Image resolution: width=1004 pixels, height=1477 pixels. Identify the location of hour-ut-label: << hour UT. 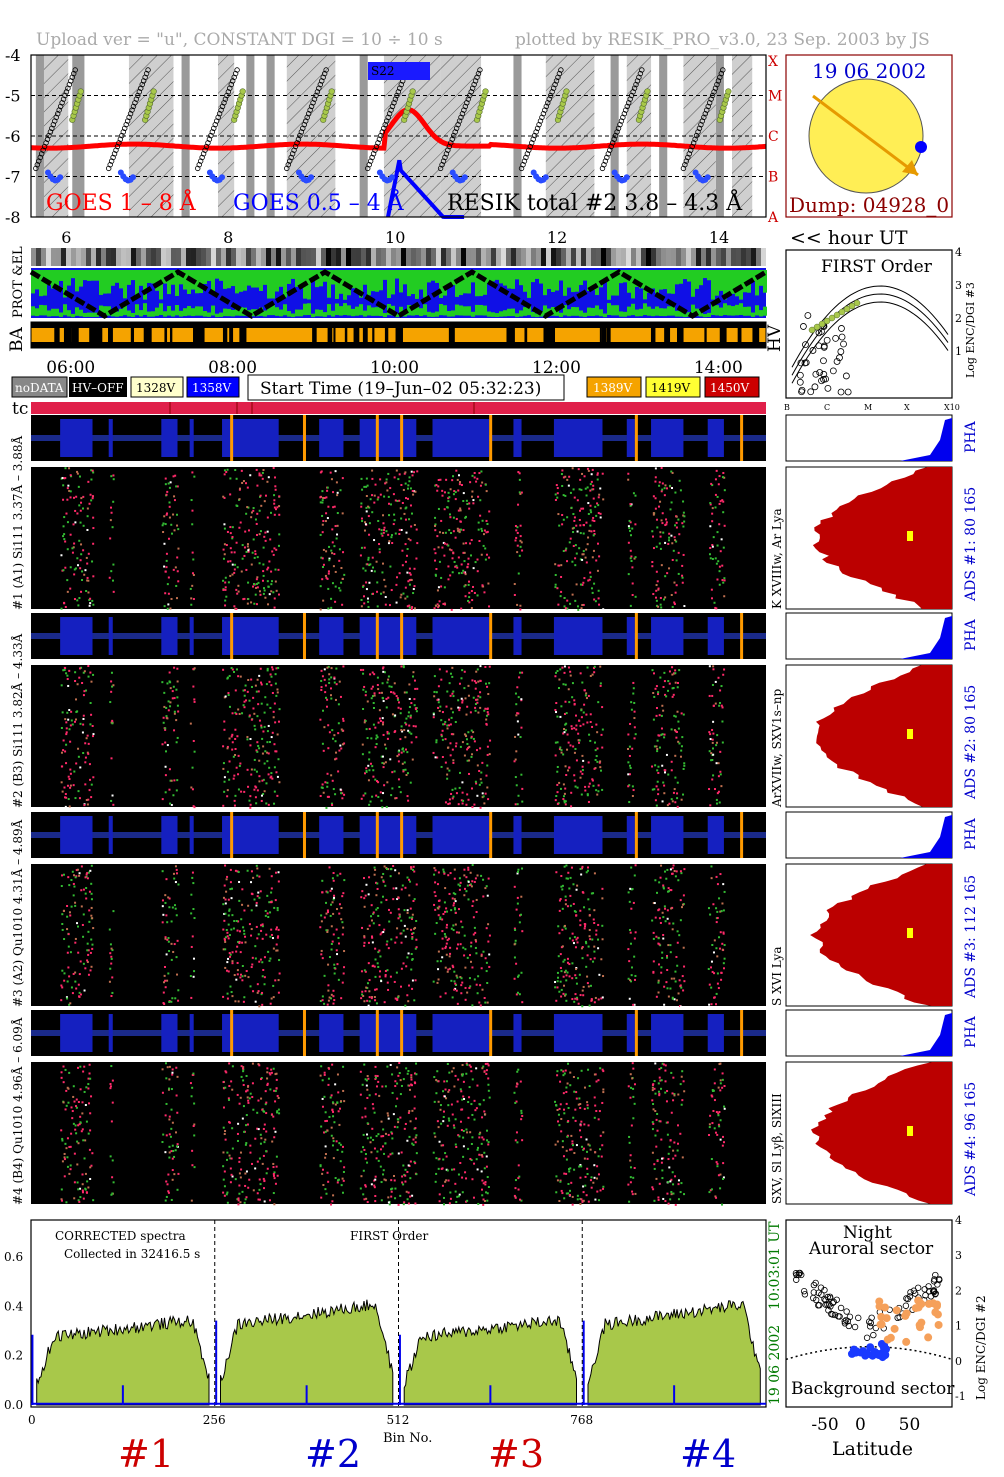
(849, 238).